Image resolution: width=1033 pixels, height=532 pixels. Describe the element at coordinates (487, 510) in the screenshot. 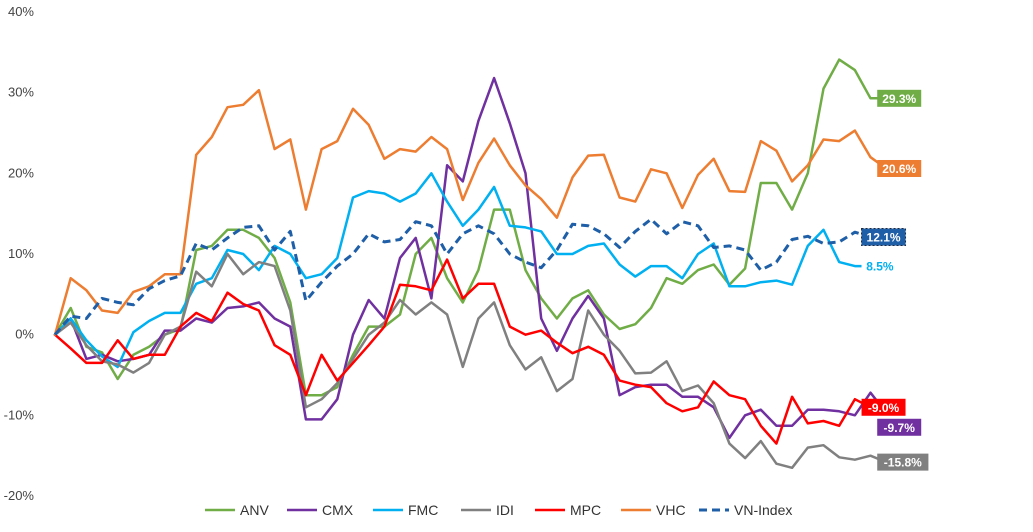

I see `legend-item-idi: IDI` at that location.